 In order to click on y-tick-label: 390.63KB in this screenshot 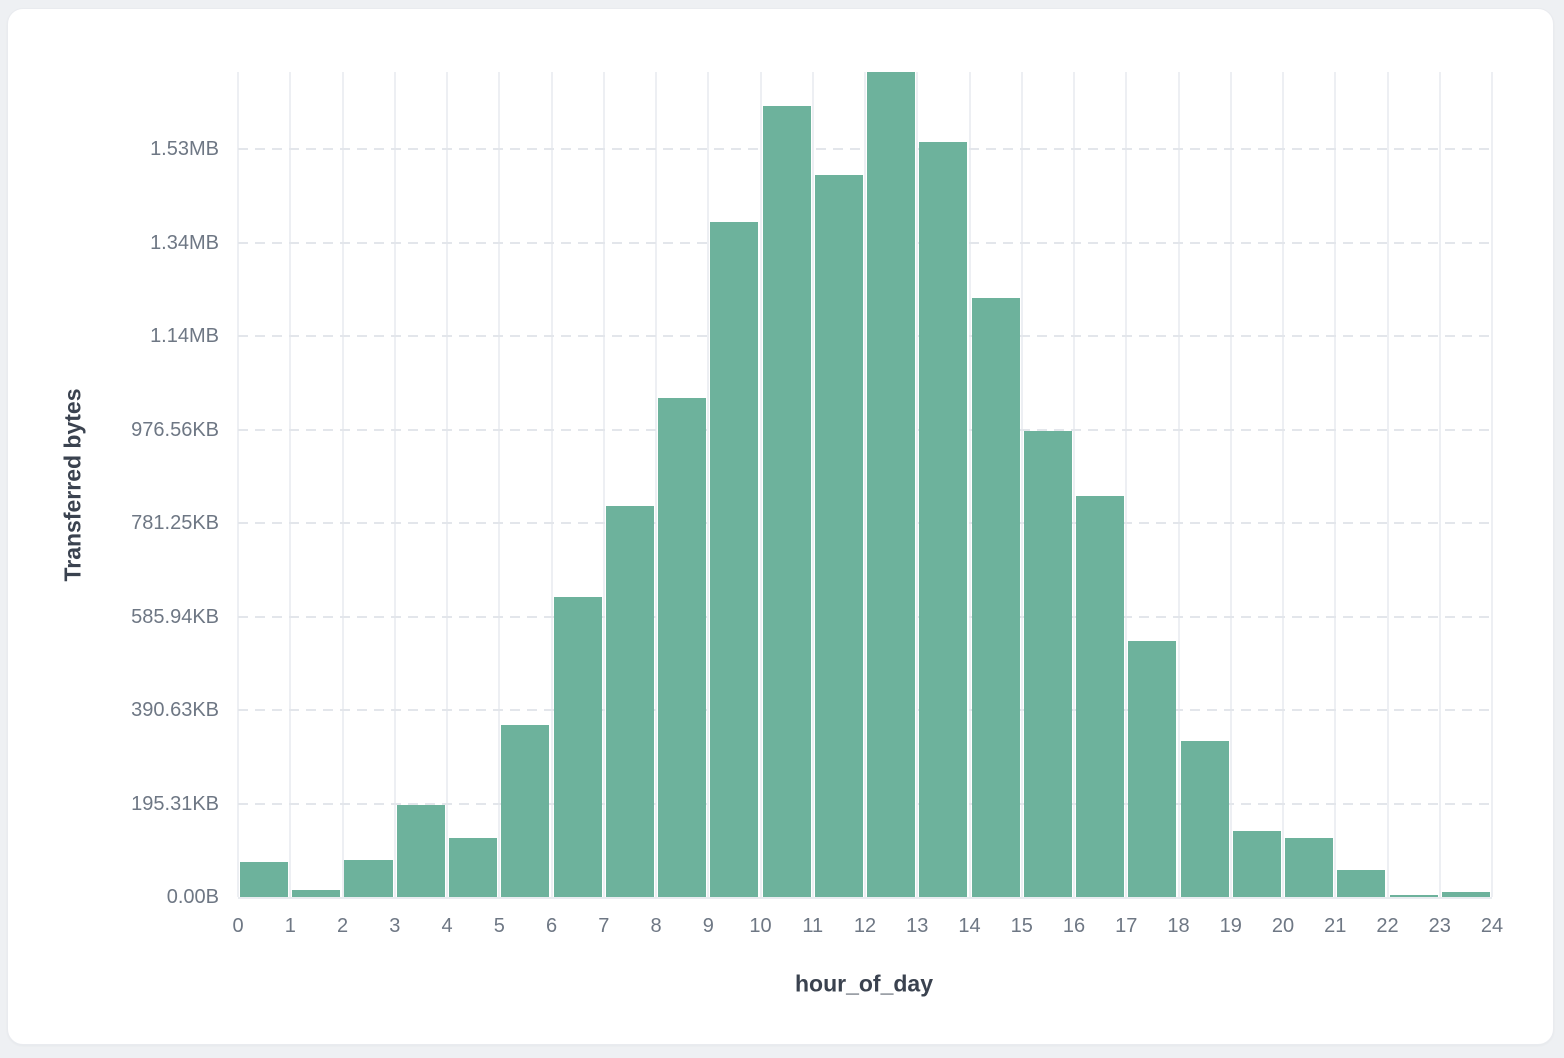, I will do `click(175, 710)`.